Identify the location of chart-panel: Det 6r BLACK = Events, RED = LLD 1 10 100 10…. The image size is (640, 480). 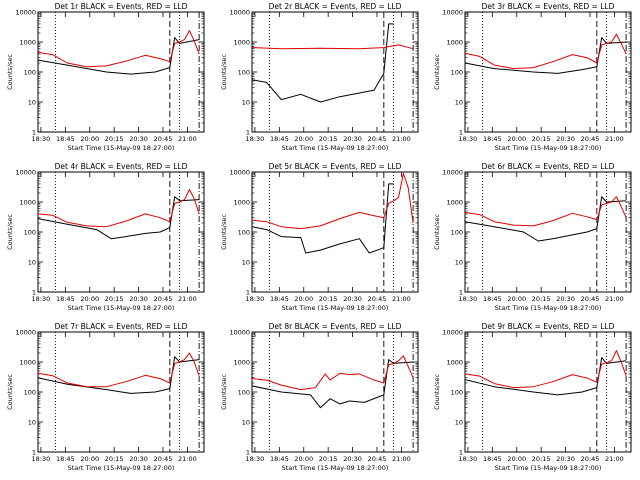
(532, 237).